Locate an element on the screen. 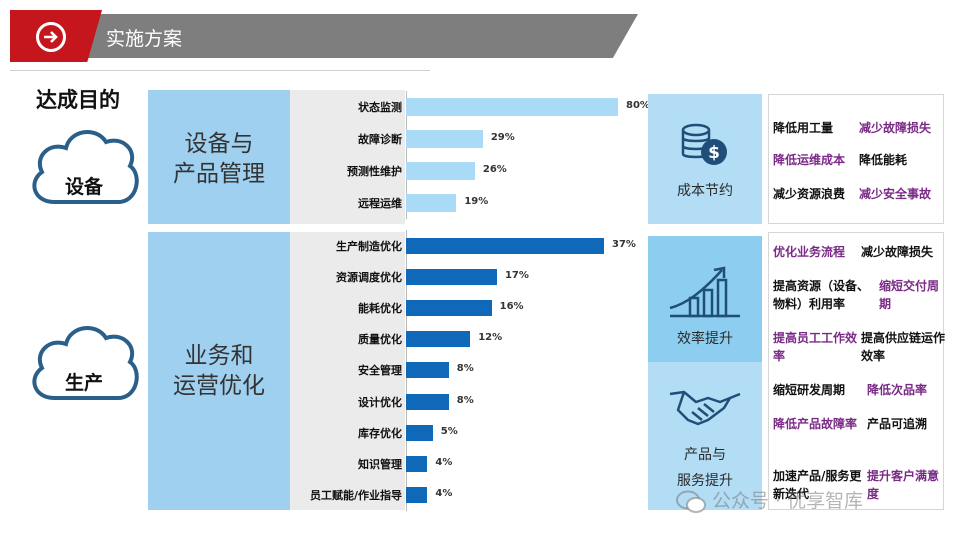 This screenshot has width=960, height=540. wechat-icon is located at coordinates (691, 504).